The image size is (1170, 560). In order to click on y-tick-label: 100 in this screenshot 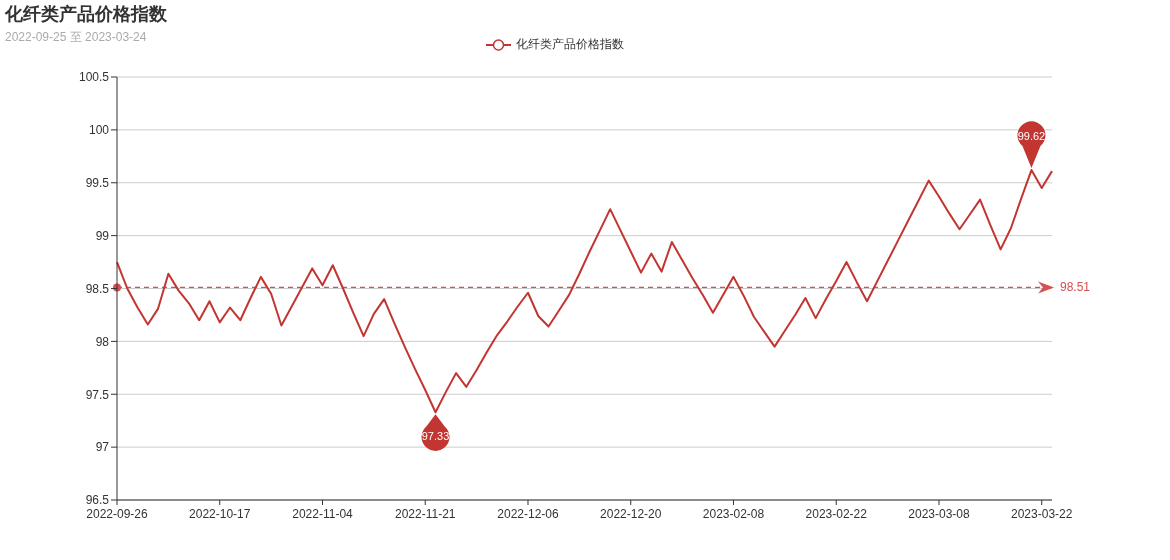, I will do `click(99, 130)`.